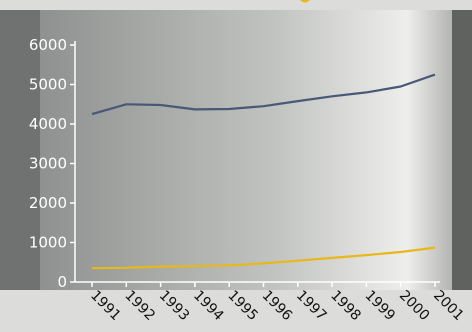  What do you see at coordinates (48, 124) in the screenshot?
I see `y-tick-label: 4000` at bounding box center [48, 124].